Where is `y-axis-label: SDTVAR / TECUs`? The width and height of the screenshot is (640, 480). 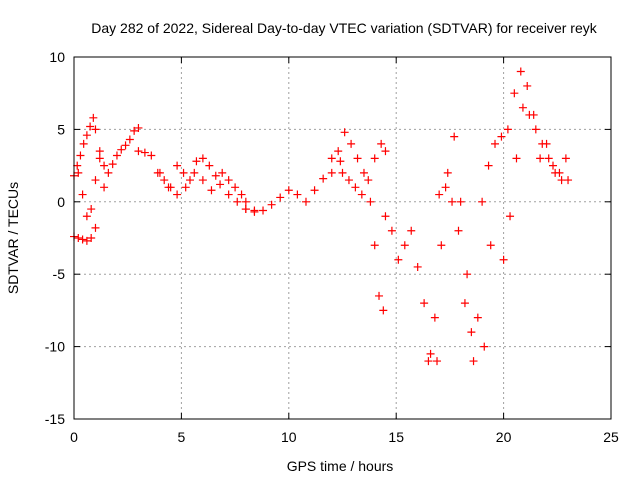 y-axis-label: SDTVAR / TECUs is located at coordinates (13, 238).